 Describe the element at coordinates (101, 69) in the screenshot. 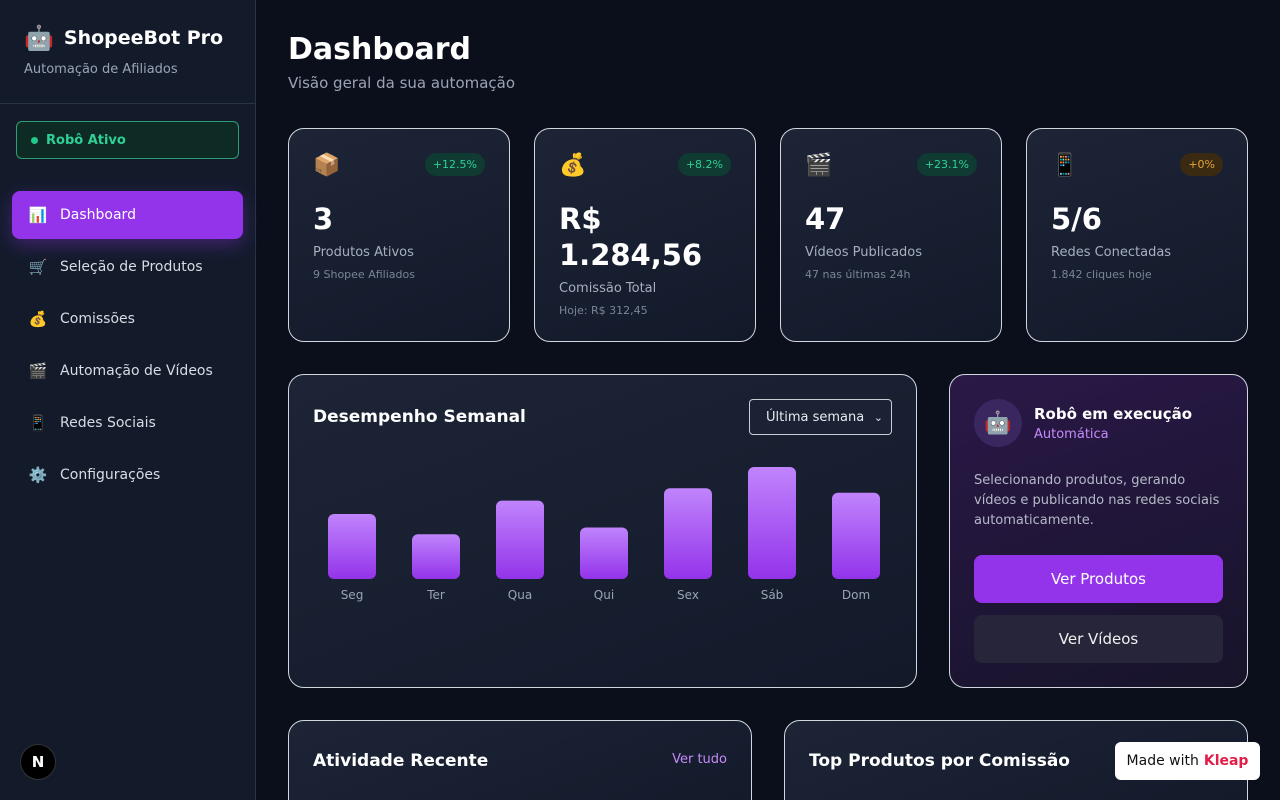

I see `brand-subtitle: Automação de Afiliados` at that location.